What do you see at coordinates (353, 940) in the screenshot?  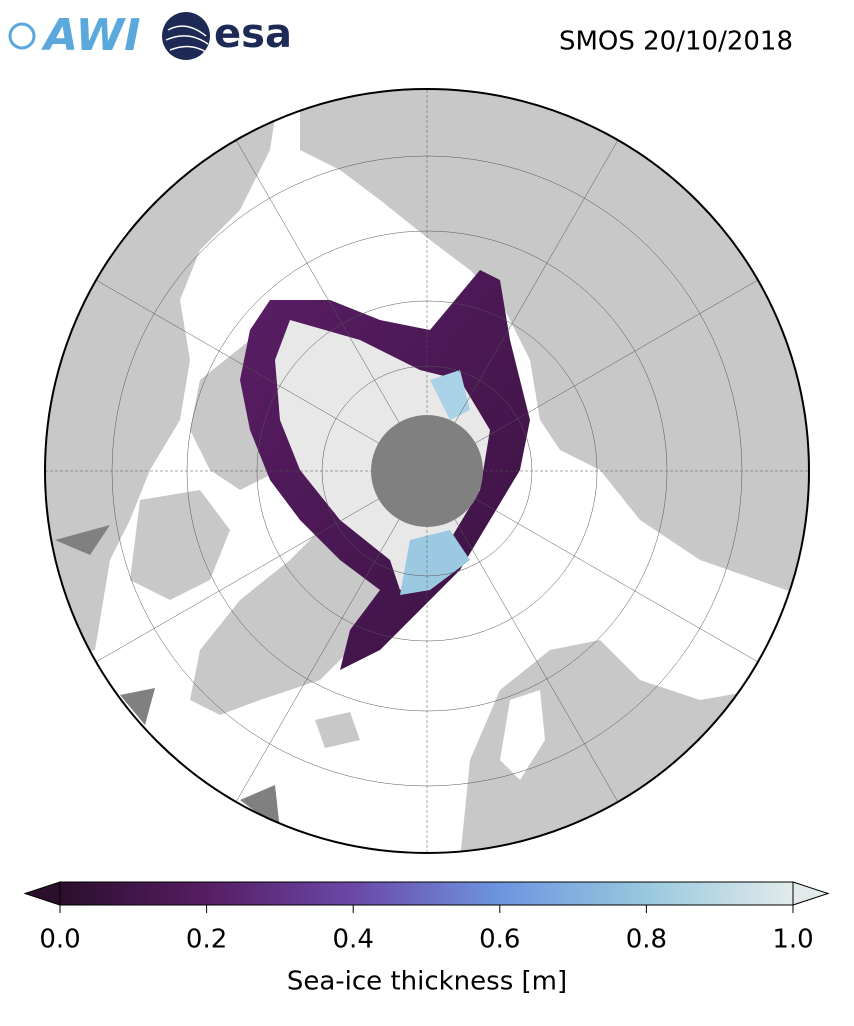 I see `colorbar-tick-label: 0.4` at bounding box center [353, 940].